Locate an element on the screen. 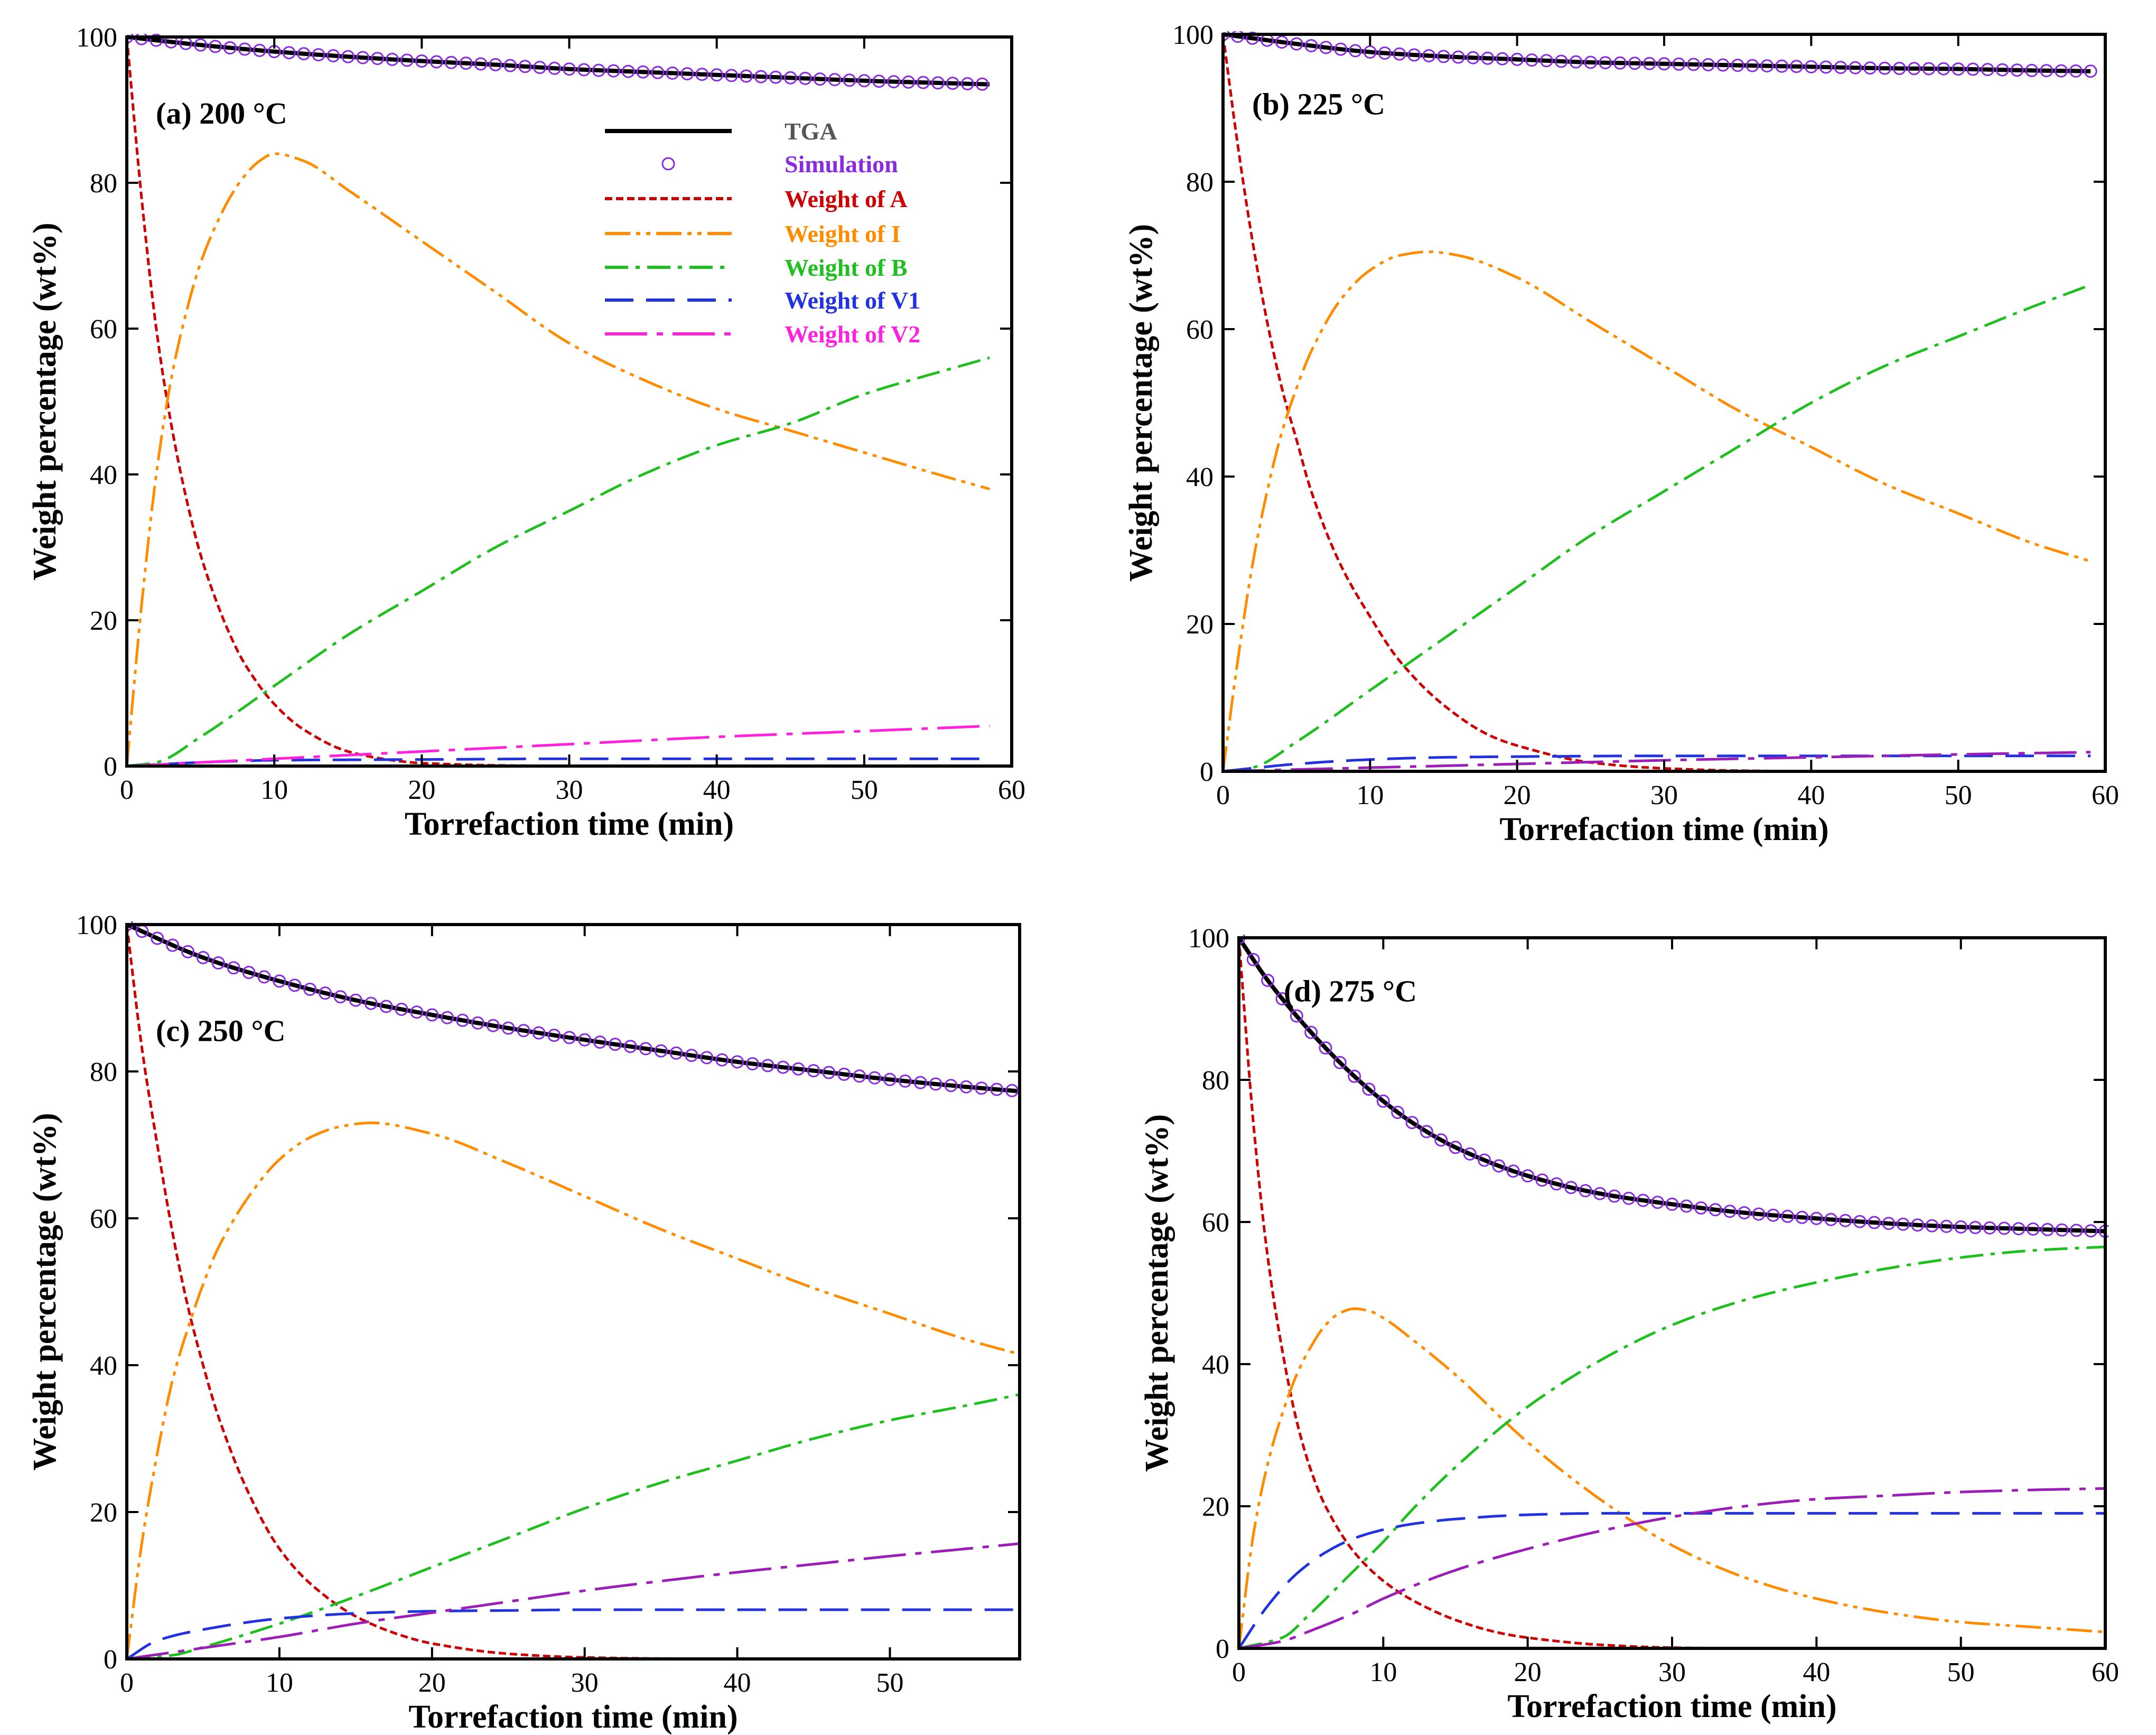  series-weight-of-b-line is located at coordinates (558, 561).